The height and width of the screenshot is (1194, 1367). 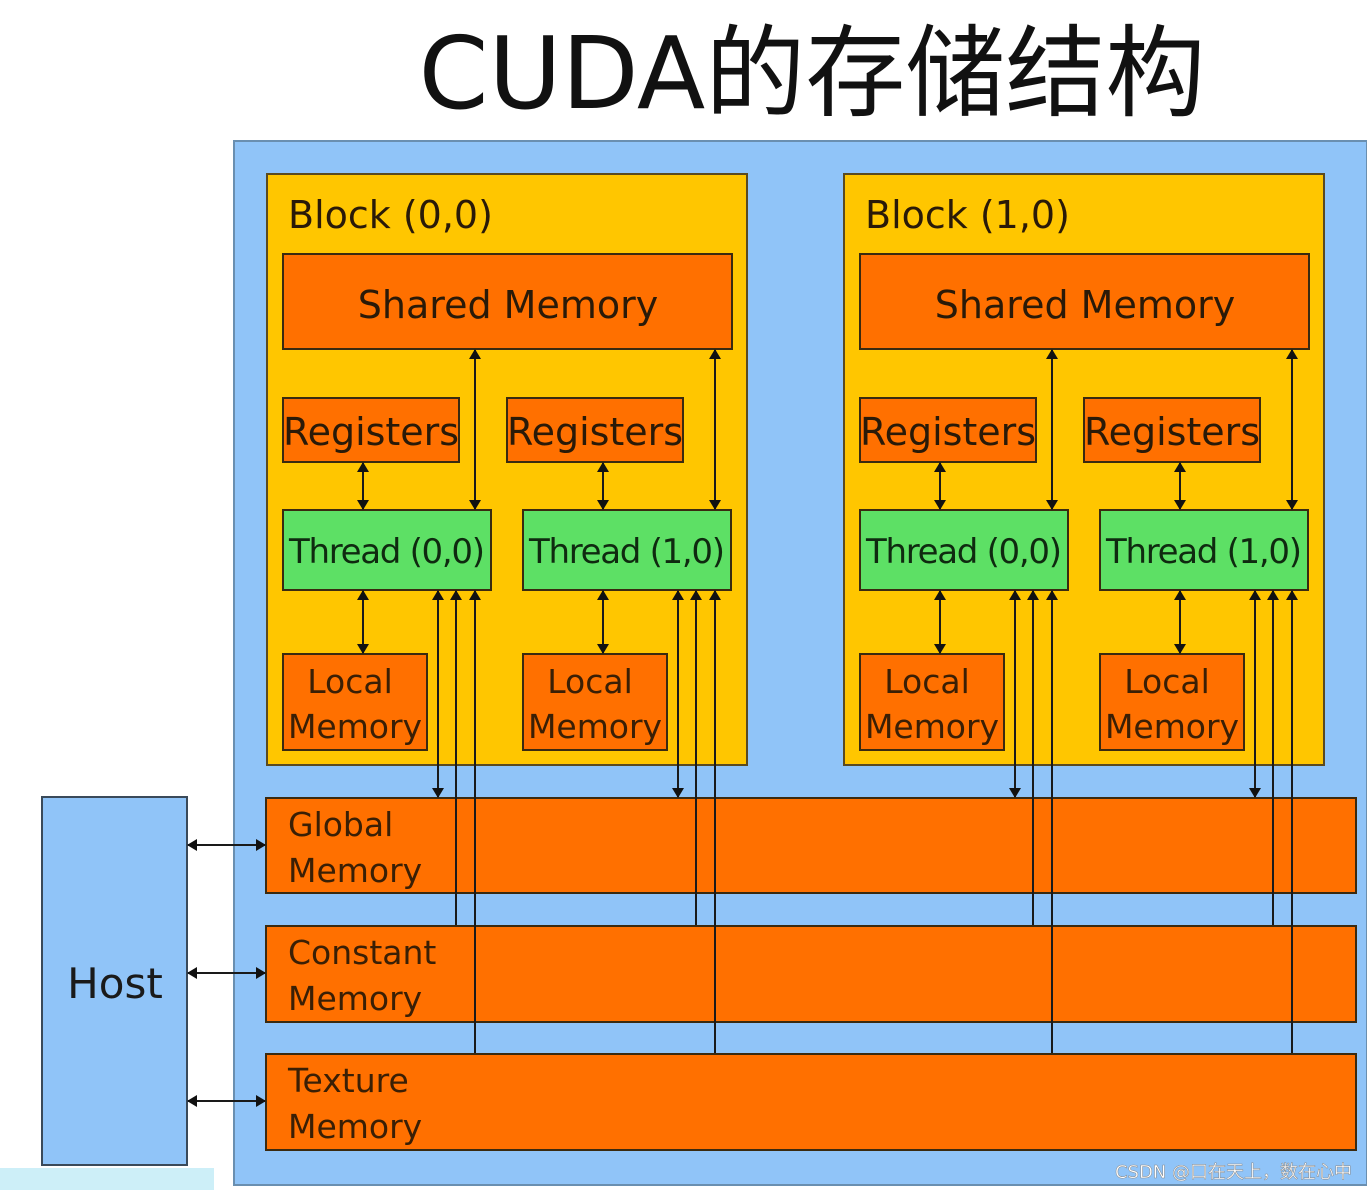 I want to click on constant-memory: Constant Memory, so click(x=811, y=974).